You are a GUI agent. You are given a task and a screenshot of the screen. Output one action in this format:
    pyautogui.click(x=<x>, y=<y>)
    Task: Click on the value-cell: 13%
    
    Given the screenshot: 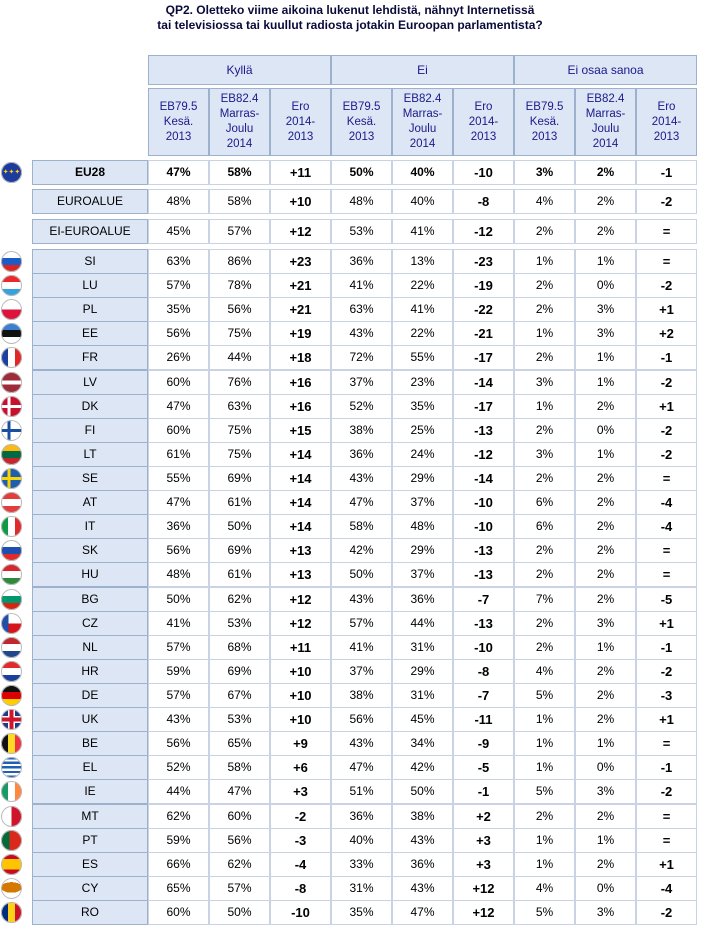 What is the action you would take?
    pyautogui.click(x=422, y=261)
    